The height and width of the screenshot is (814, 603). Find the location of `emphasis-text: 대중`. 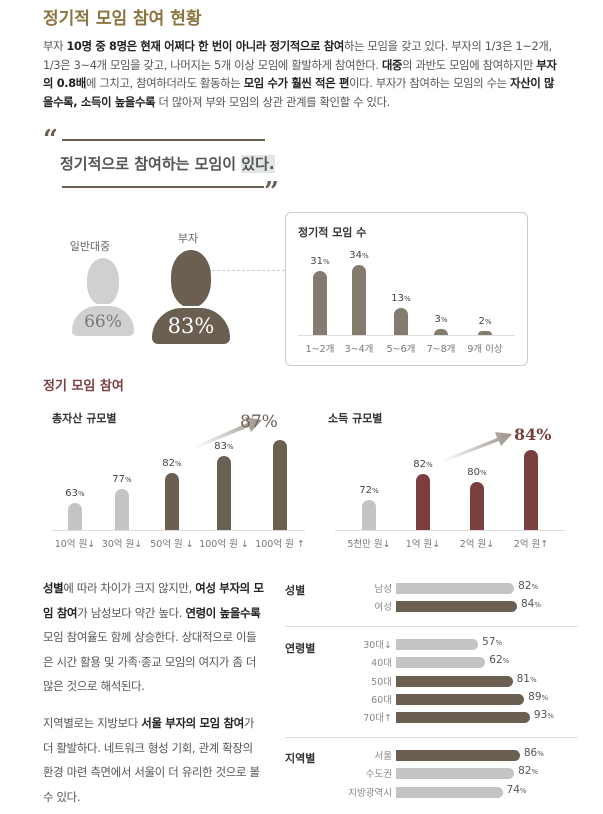

emphasis-text: 대중 is located at coordinates (392, 65).